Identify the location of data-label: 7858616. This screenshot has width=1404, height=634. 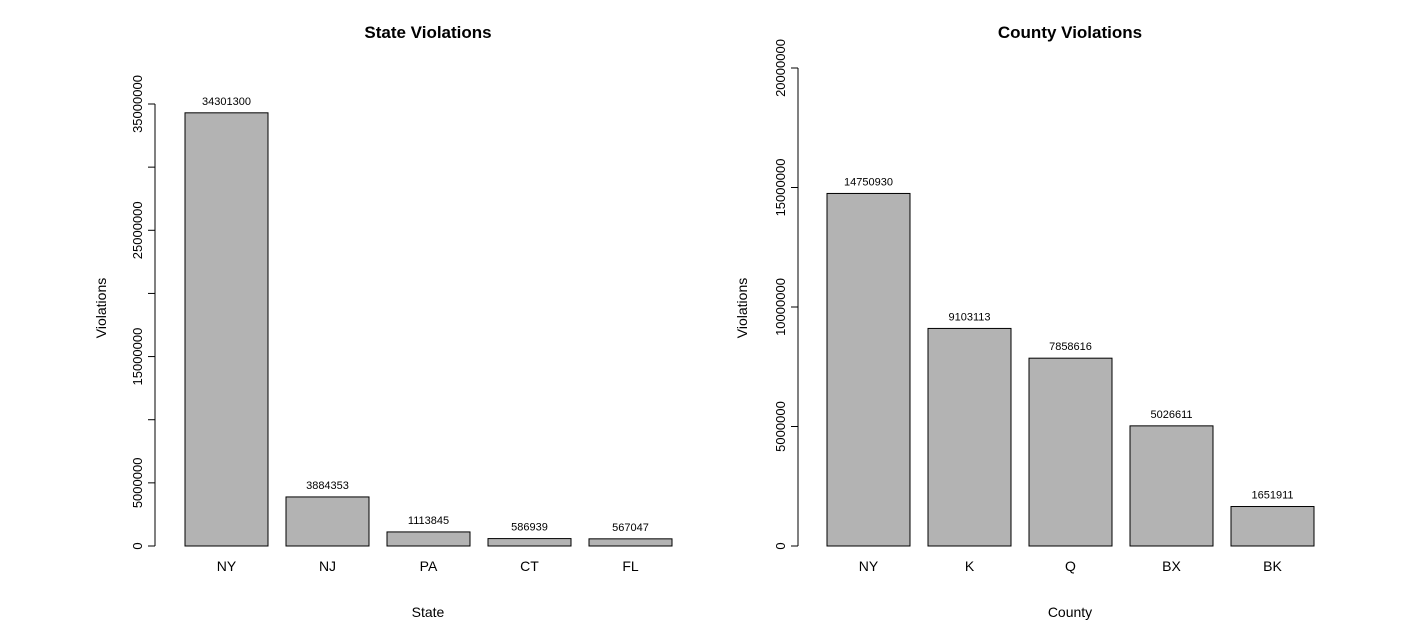
(1070, 347).